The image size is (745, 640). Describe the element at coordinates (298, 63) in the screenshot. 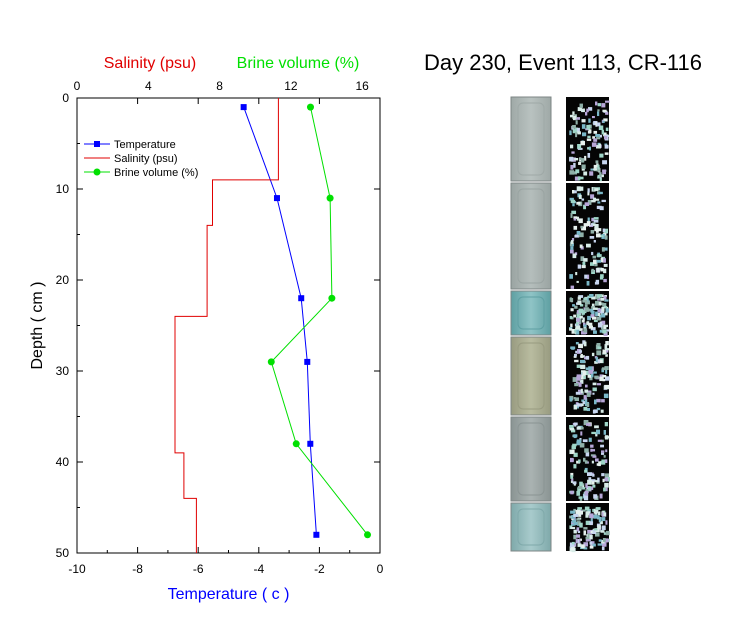

I see `top-axis-label-brine: Brine volume (%)` at that location.